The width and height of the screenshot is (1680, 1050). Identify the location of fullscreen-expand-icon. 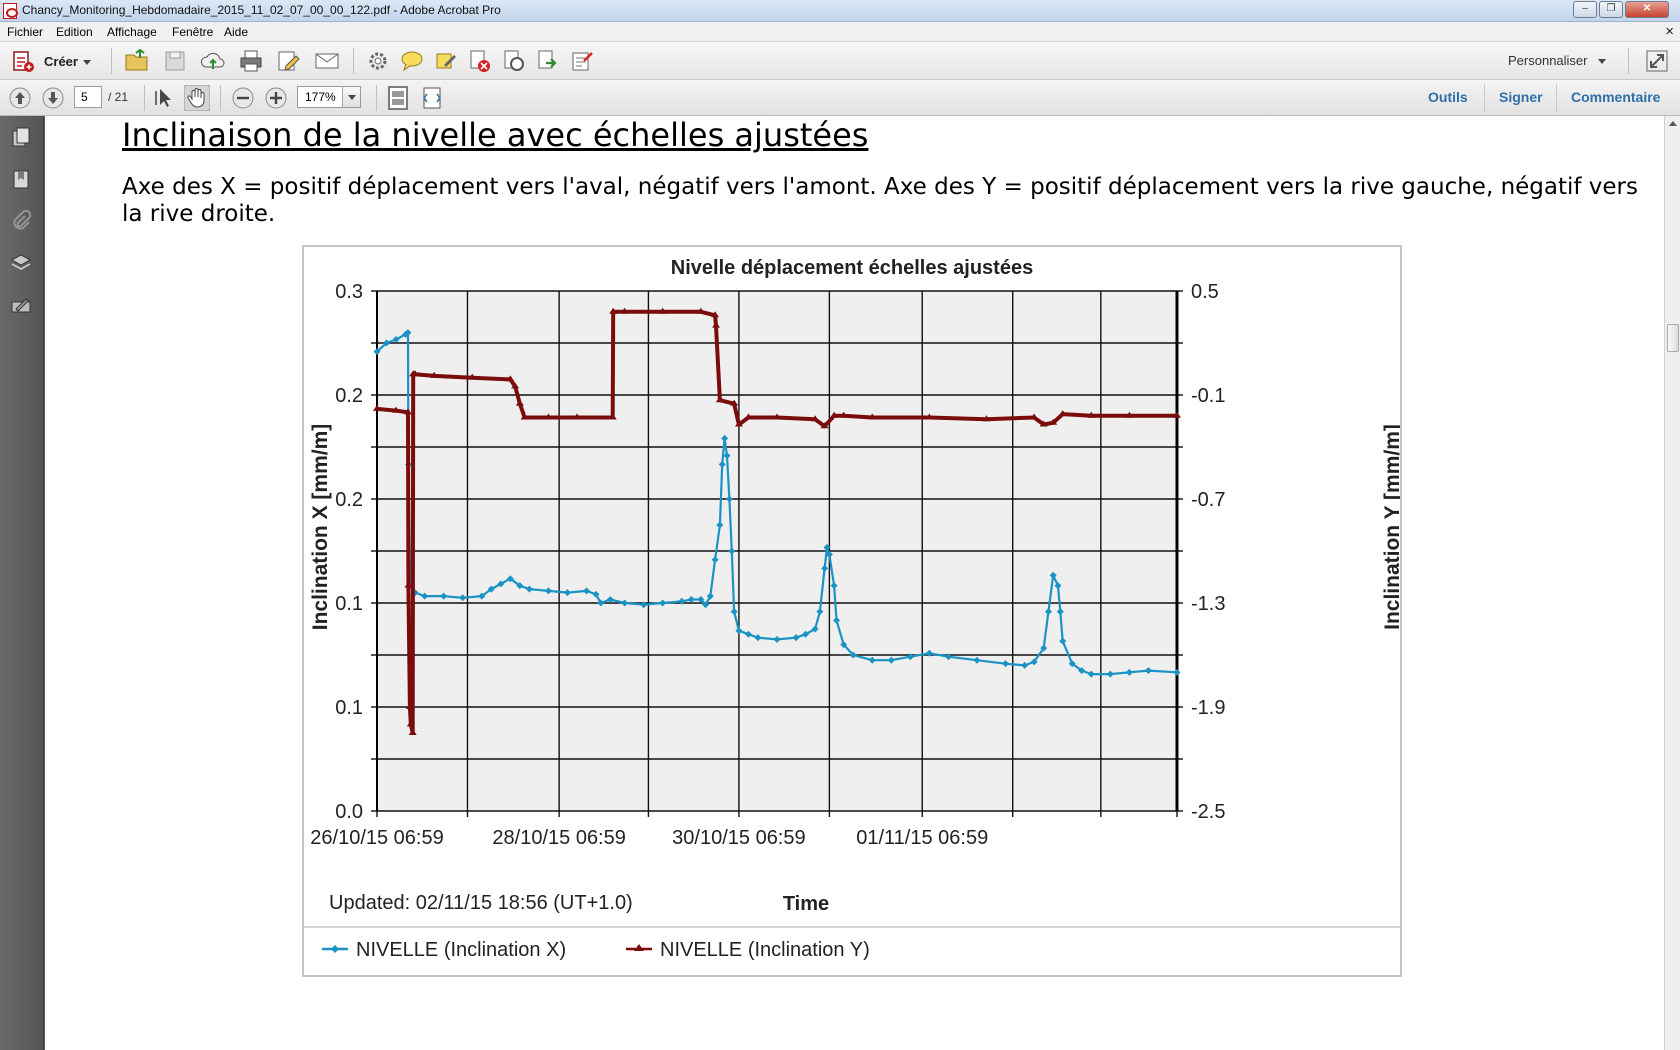
(1657, 61).